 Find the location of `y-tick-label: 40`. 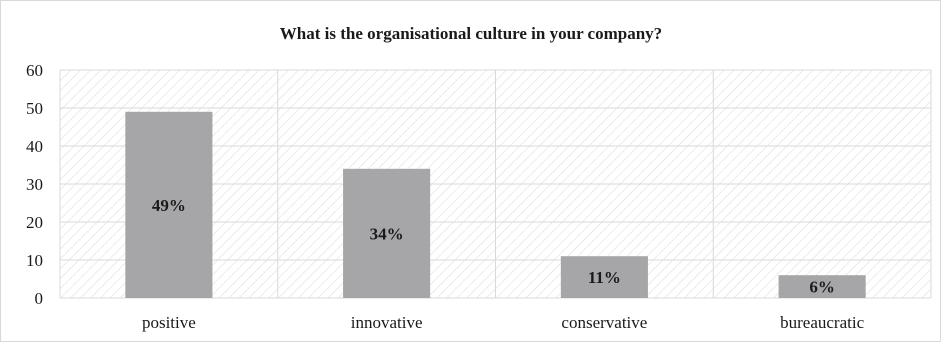

y-tick-label: 40 is located at coordinates (34, 146).